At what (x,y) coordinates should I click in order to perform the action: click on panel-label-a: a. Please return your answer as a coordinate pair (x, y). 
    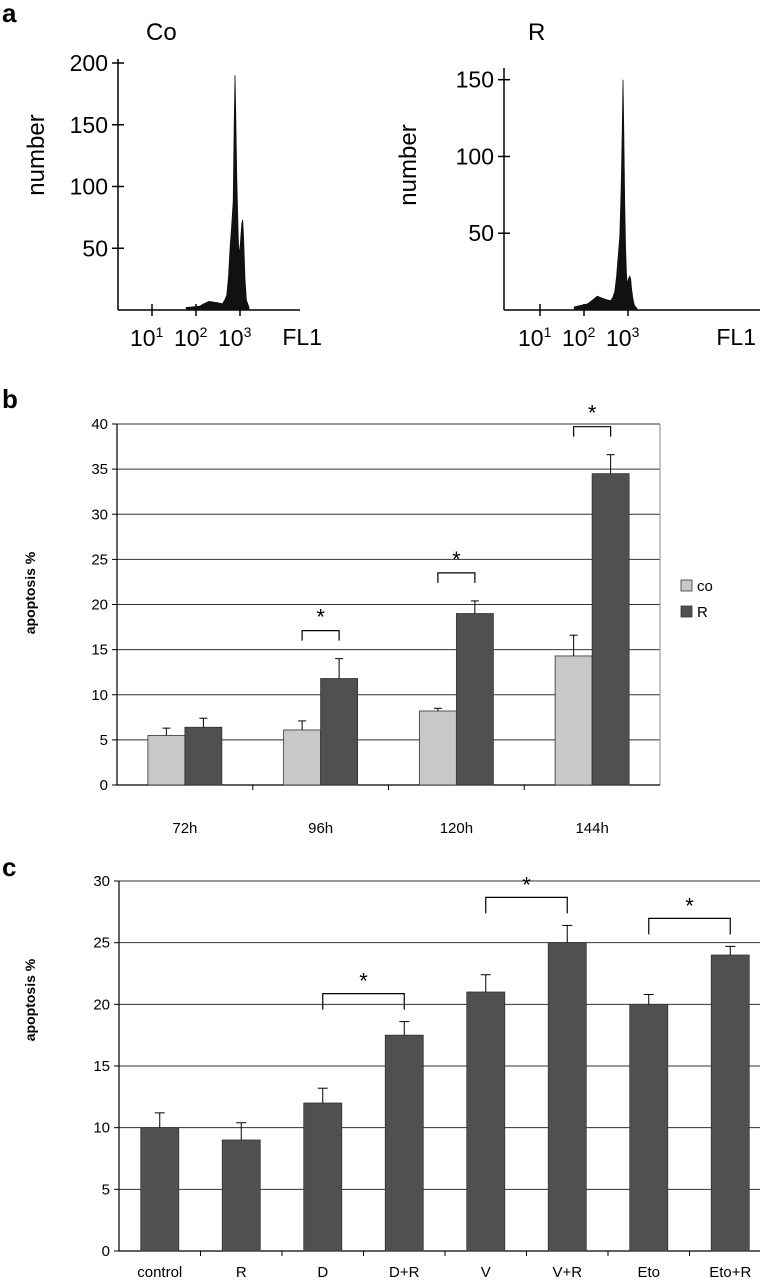
    Looking at the image, I should click on (9, 14).